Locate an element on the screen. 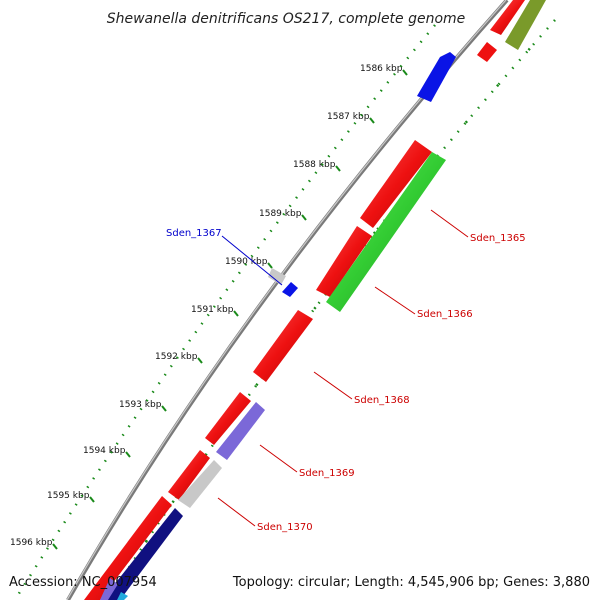  gene-lavender-bottom is located at coordinates (109, 589).